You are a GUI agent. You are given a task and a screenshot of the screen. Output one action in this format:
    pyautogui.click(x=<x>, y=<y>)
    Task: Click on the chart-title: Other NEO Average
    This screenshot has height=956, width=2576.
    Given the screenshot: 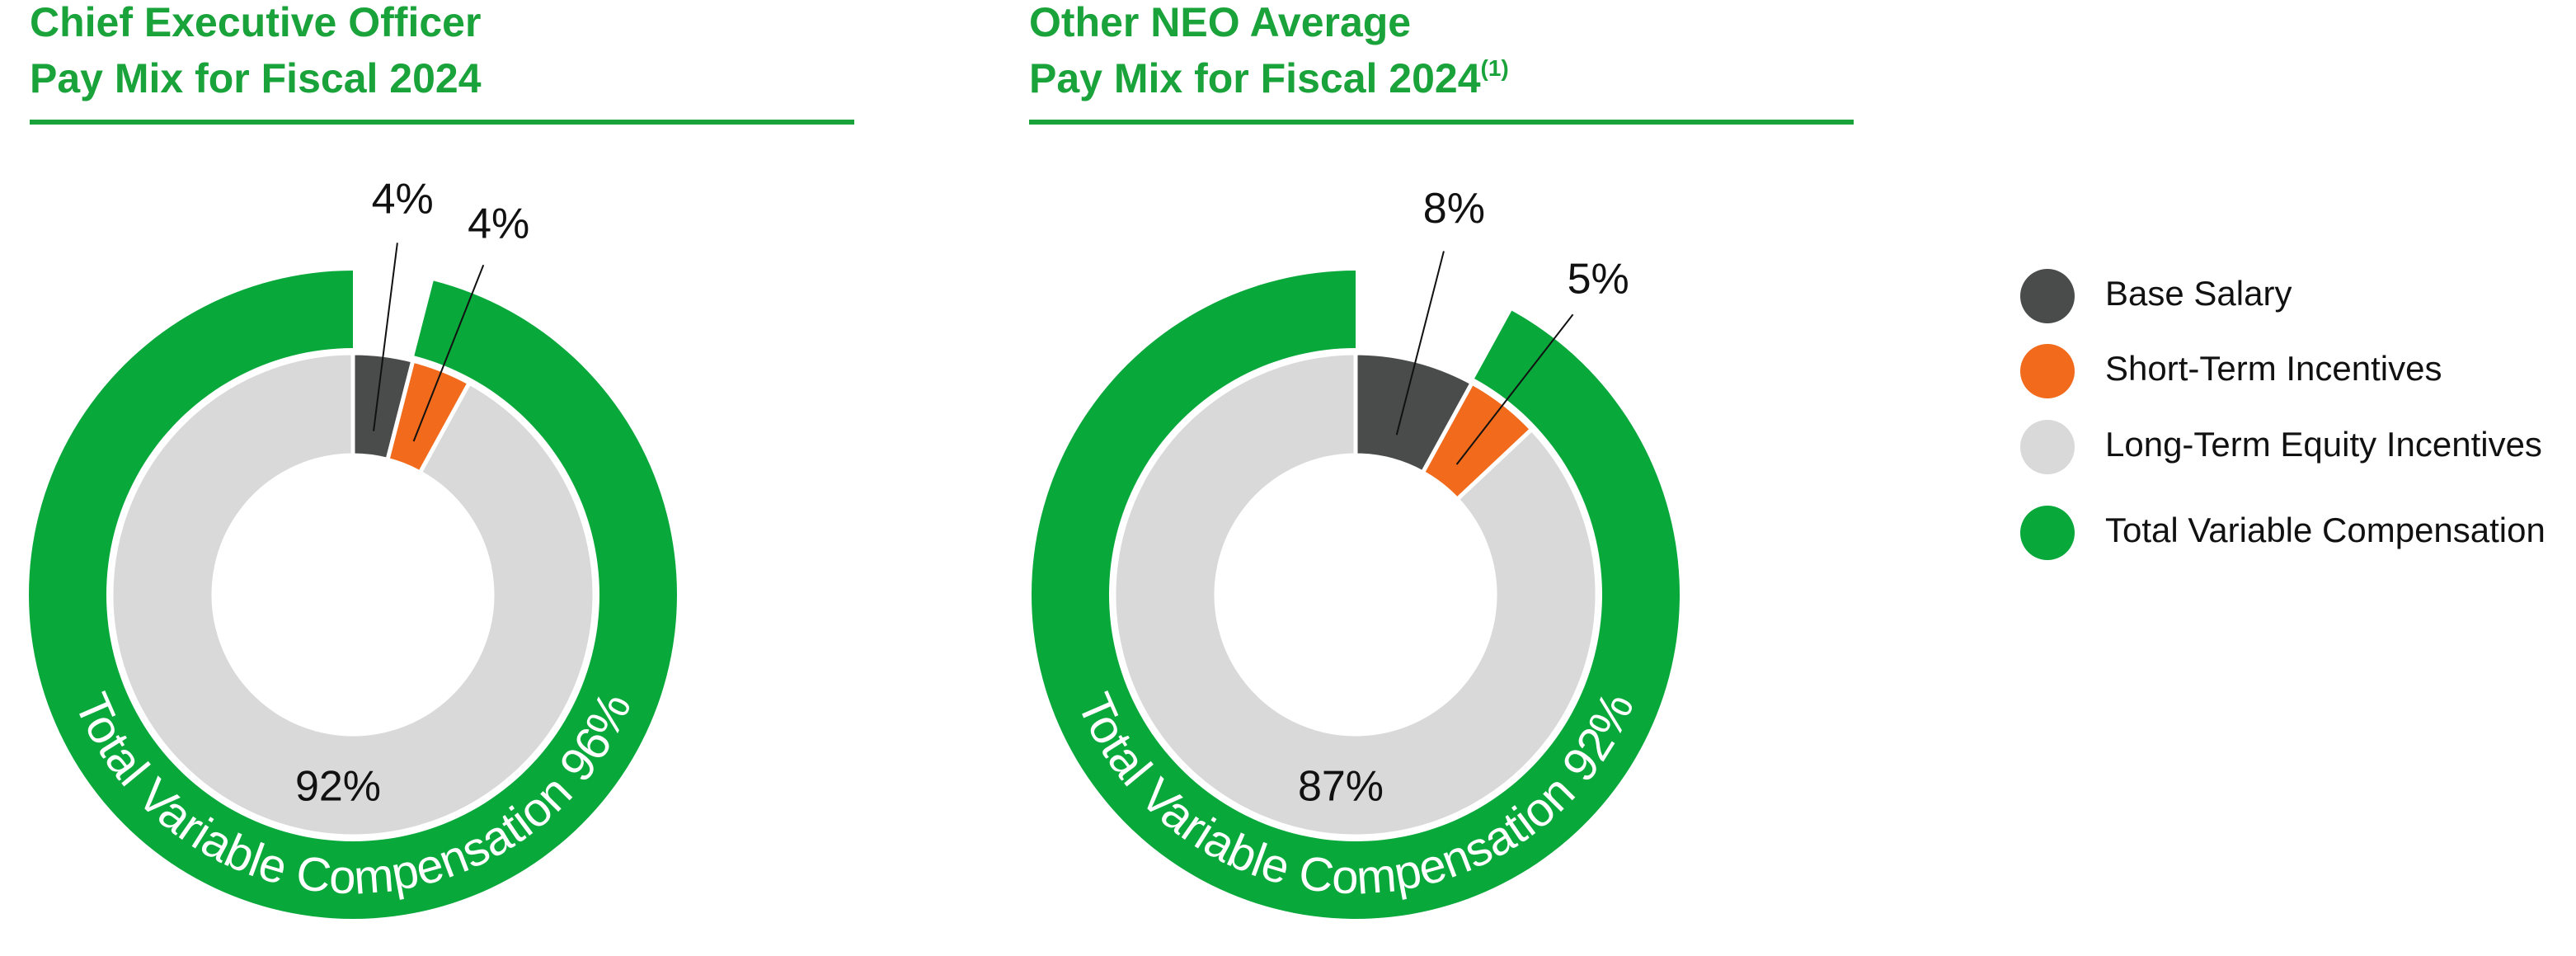 What is the action you would take?
    pyautogui.click(x=1220, y=22)
    